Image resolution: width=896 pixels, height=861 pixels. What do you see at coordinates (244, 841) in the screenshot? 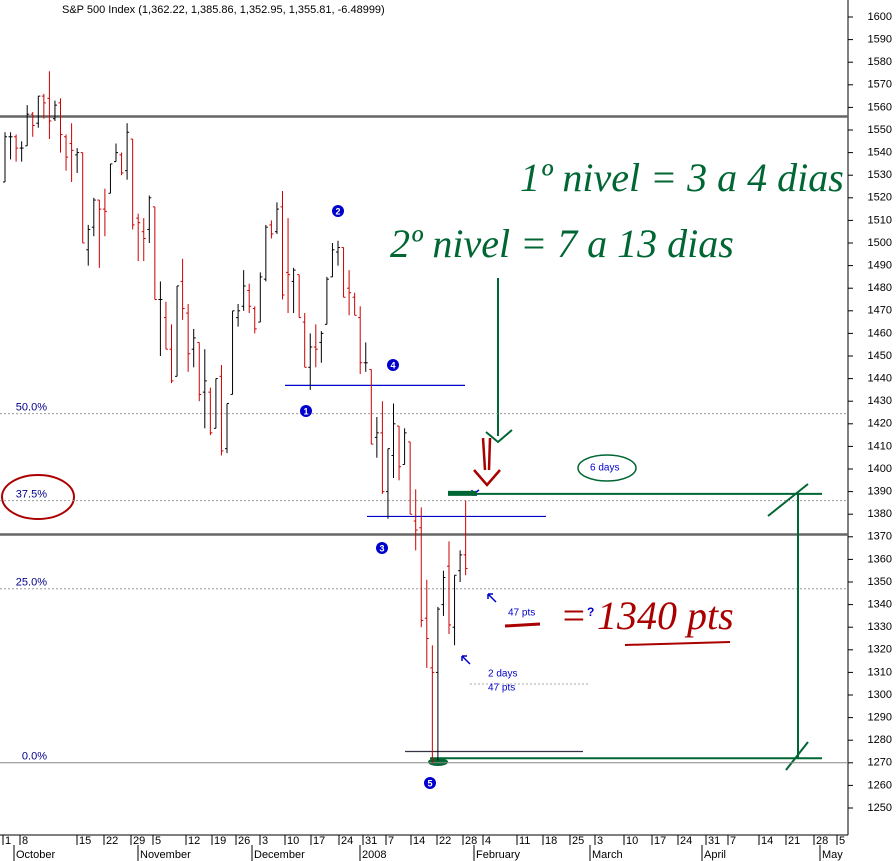
I see `x-tick-label: 26` at bounding box center [244, 841].